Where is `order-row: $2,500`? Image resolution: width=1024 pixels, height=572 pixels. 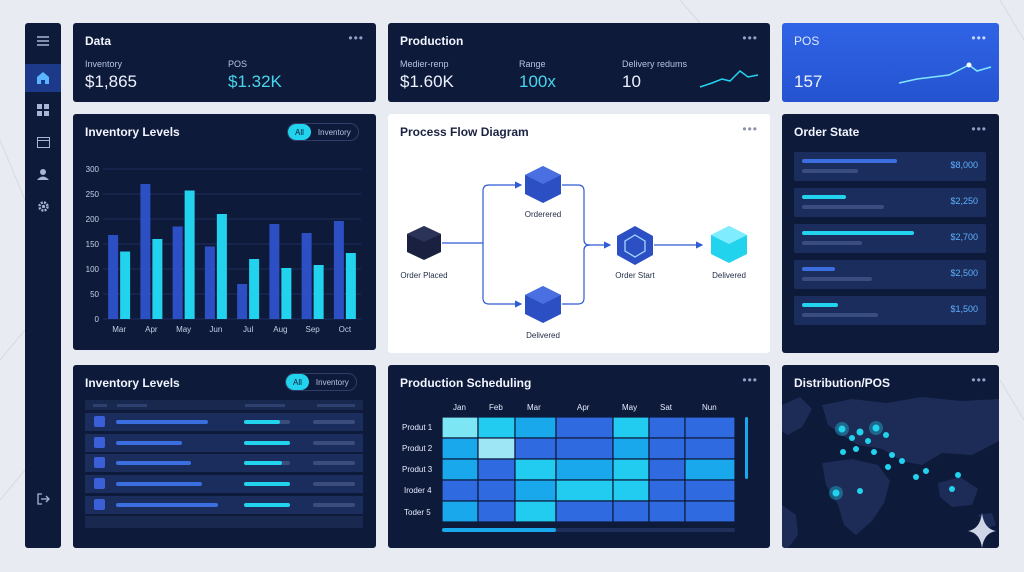
order-row: $2,500 is located at coordinates (890, 274).